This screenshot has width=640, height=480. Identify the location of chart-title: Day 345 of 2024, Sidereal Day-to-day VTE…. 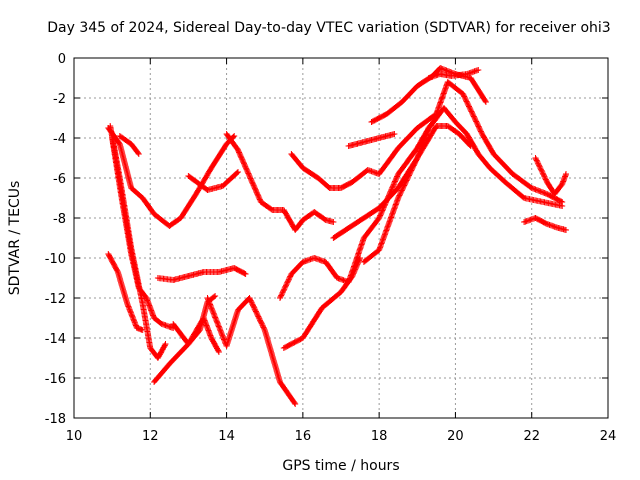
(328, 28).